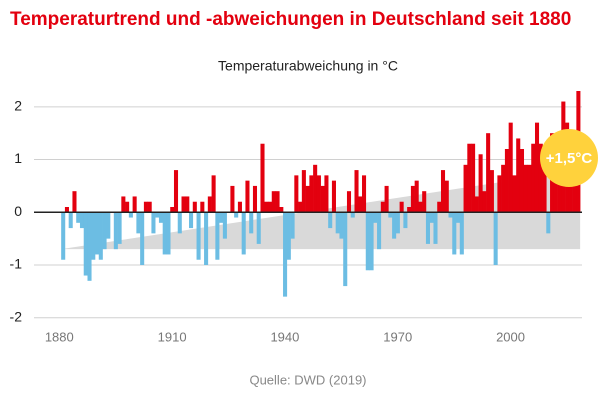 This screenshot has height=404, width=615. I want to click on x-tick-label: 1880, so click(59, 336).